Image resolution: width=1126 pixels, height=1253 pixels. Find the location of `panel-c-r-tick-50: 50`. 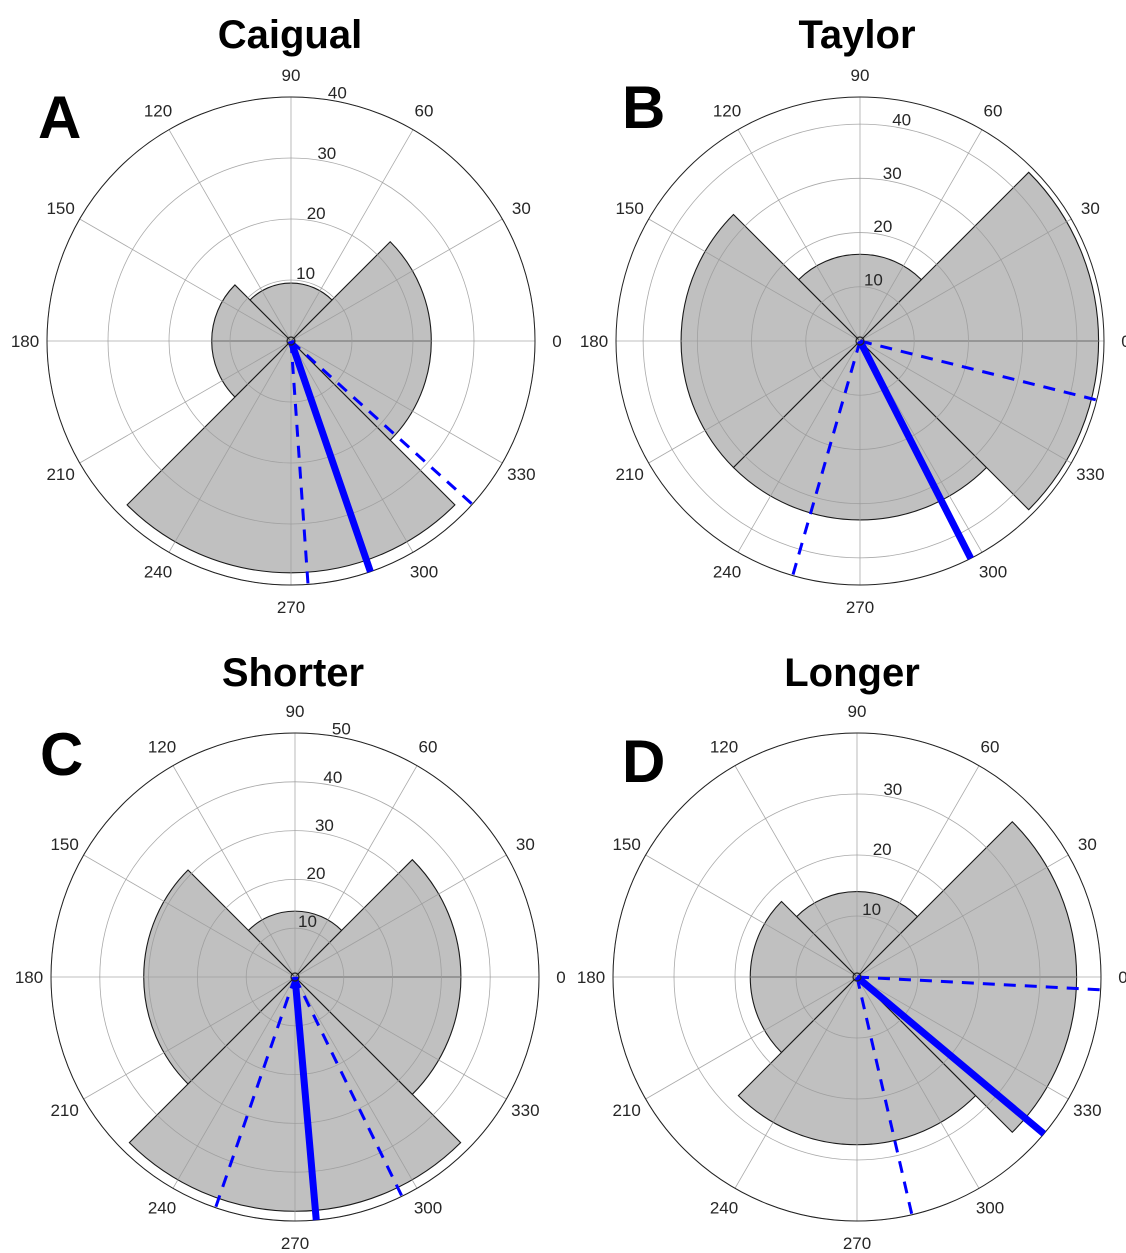

panel-c-r-tick-50: 50 is located at coordinates (341, 729).